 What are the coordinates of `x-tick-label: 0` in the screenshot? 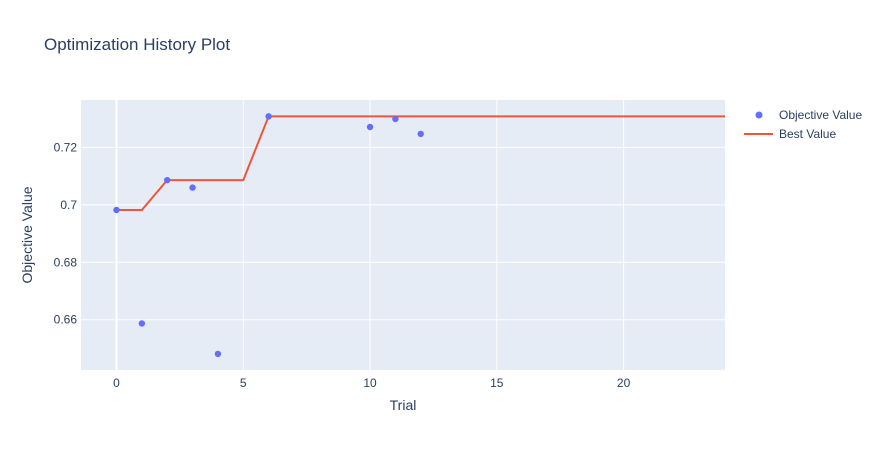 It's located at (116, 383).